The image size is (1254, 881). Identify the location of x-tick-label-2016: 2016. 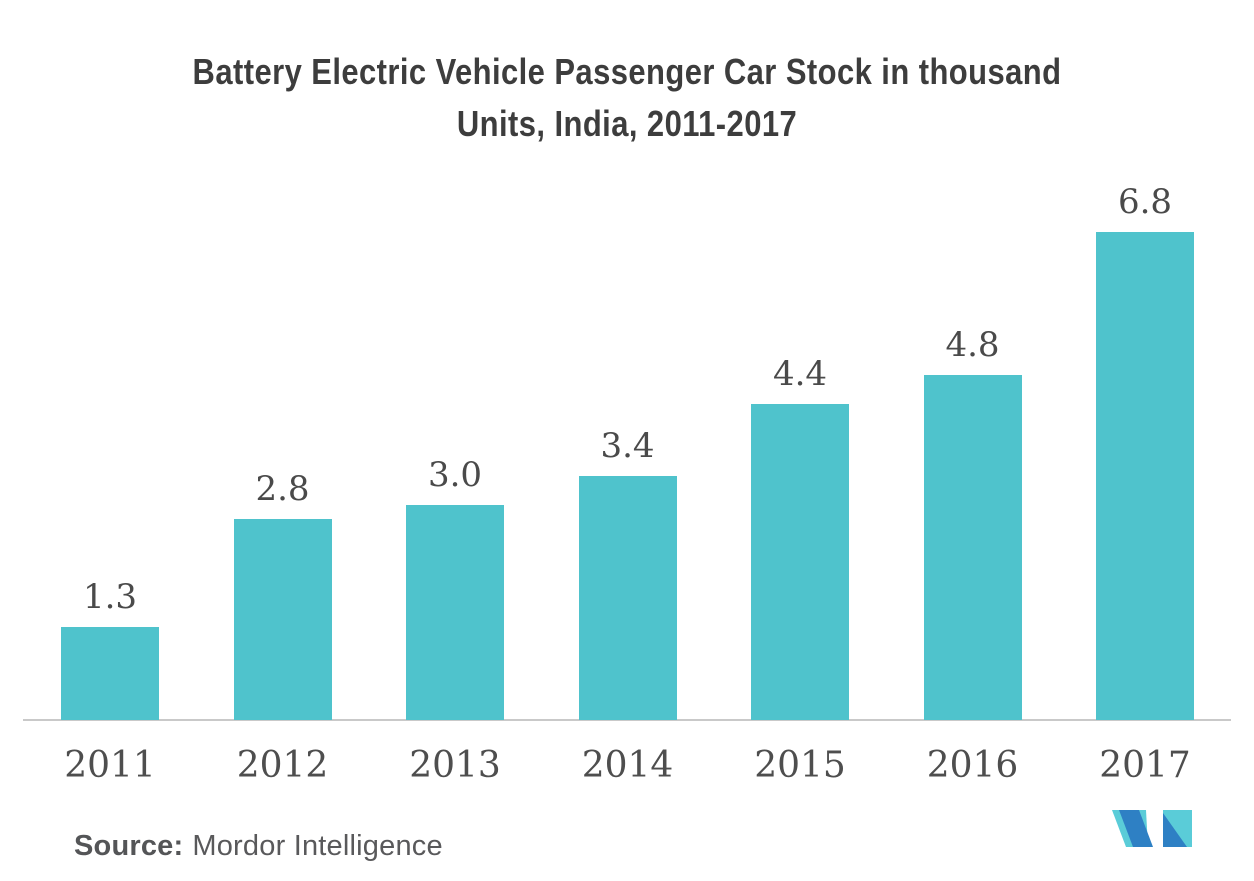
(972, 765).